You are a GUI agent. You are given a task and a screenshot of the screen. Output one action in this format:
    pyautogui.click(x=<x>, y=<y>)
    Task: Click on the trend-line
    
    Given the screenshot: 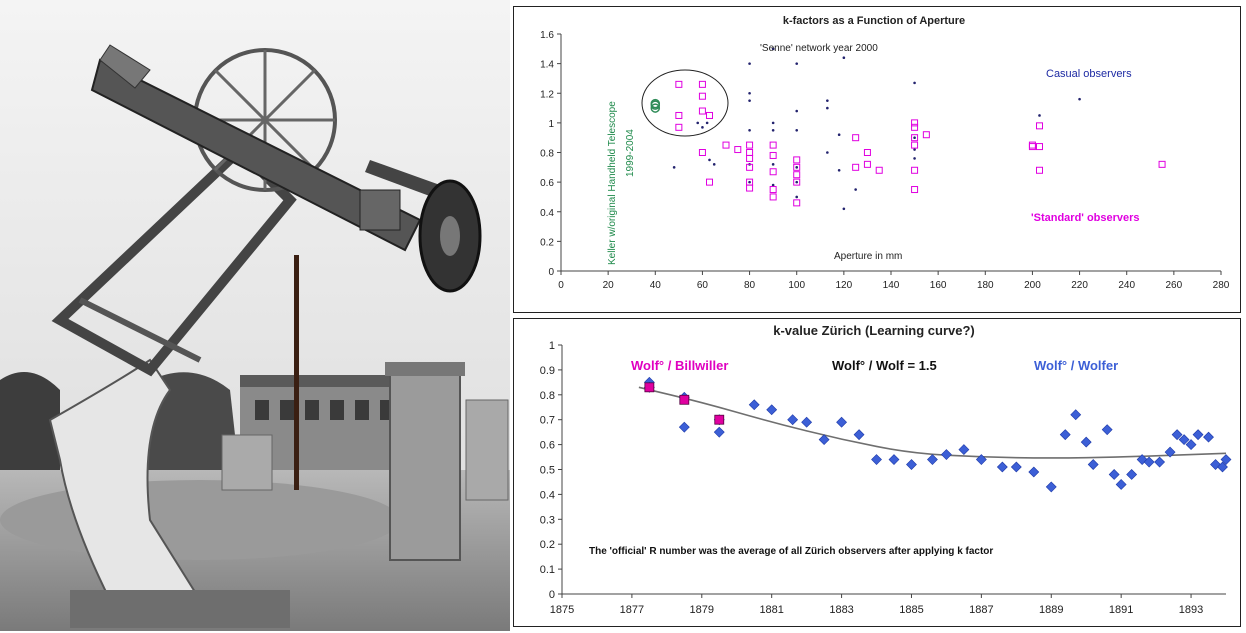 What is the action you would take?
    pyautogui.click(x=932, y=422)
    